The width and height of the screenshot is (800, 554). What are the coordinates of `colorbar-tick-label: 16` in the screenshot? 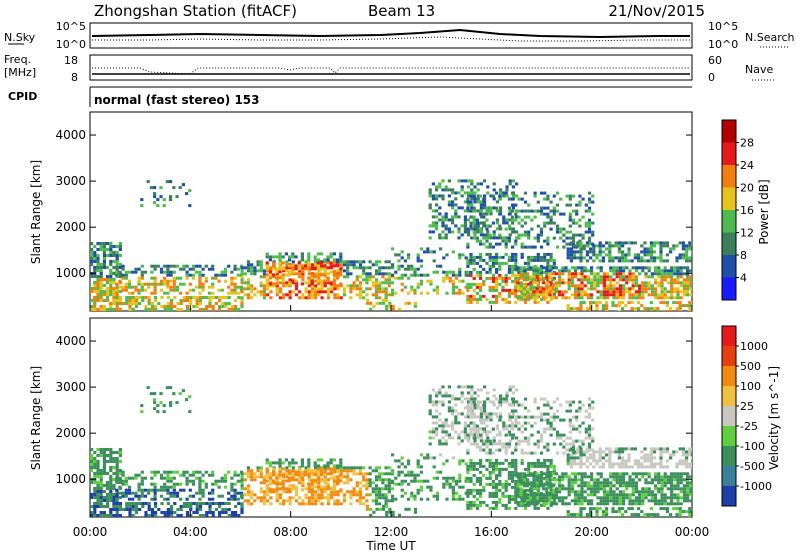 It's located at (747, 210).